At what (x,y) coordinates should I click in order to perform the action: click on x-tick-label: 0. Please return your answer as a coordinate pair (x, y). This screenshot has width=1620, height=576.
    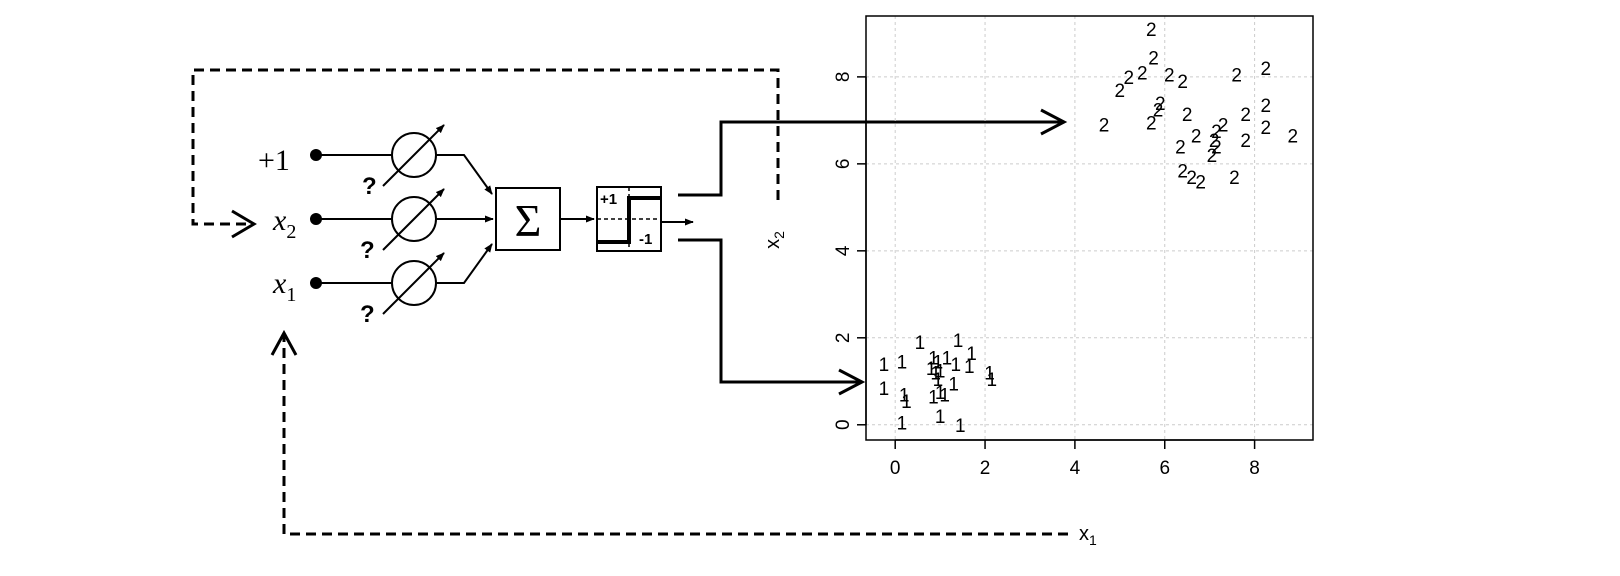
    Looking at the image, I should click on (895, 468).